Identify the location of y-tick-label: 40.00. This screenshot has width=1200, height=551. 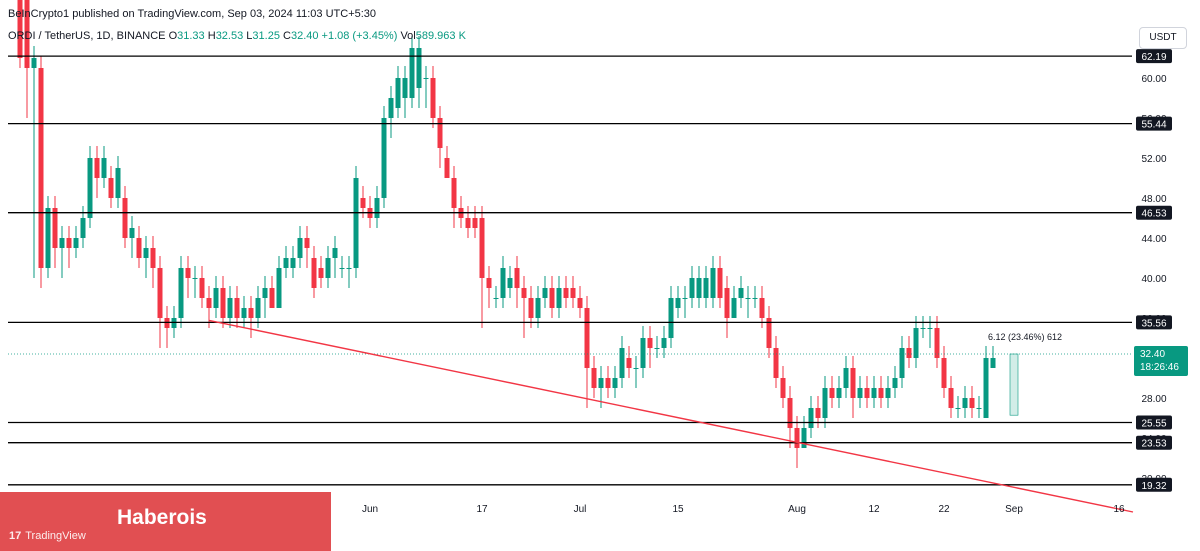
(1153, 279).